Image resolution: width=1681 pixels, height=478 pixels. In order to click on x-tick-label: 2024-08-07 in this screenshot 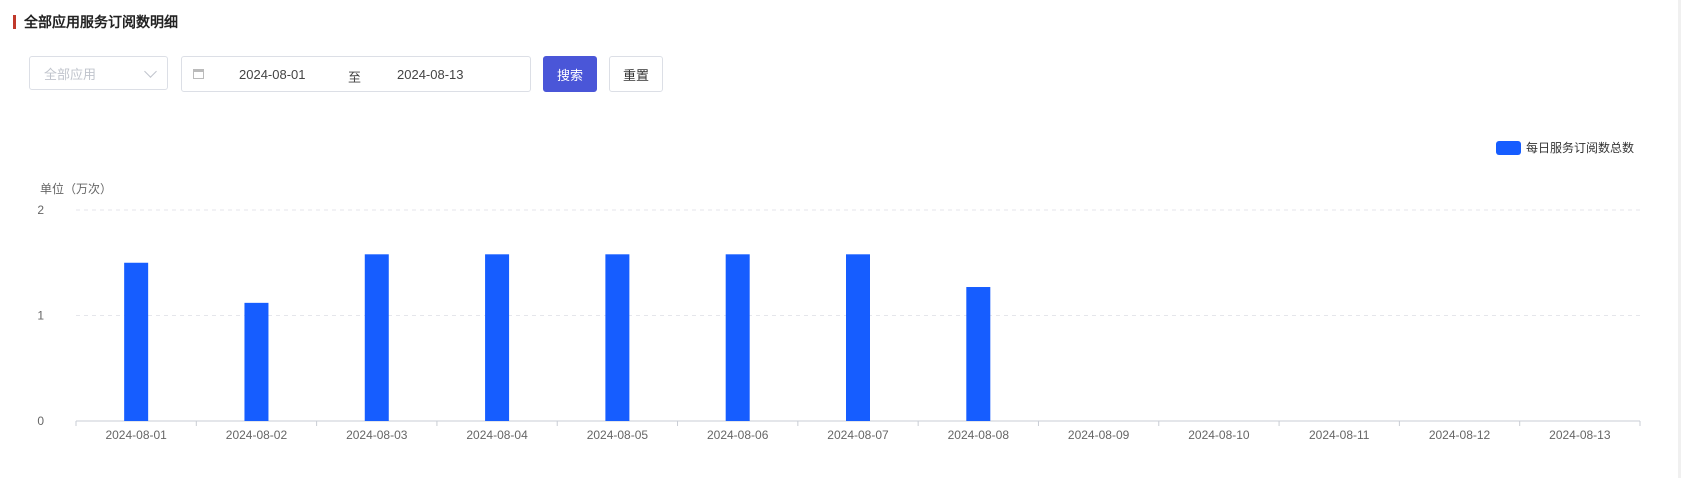, I will do `click(858, 435)`.